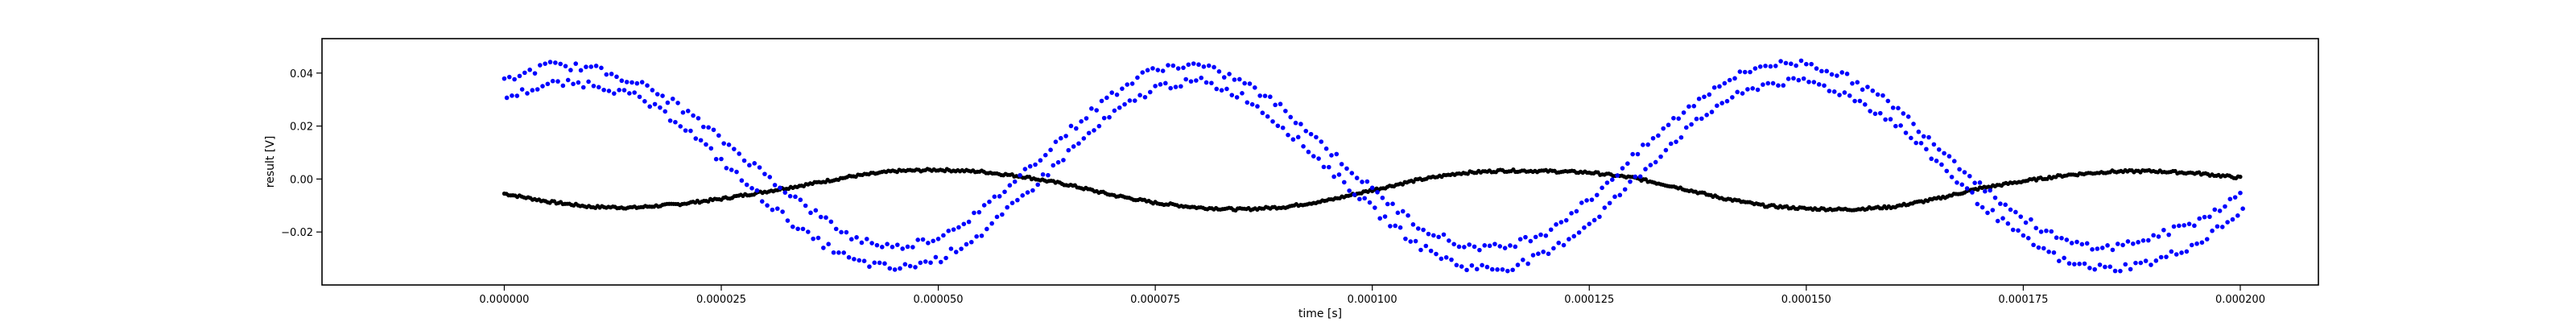 This screenshot has height=322, width=2576. I want to click on x-tick-label: 0.000050, so click(939, 300).